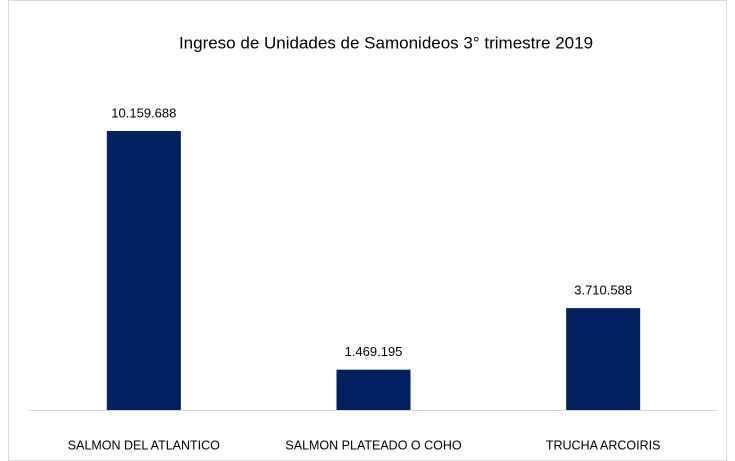 The height and width of the screenshot is (461, 735). I want to click on data-label: 3.710.588, so click(603, 290).